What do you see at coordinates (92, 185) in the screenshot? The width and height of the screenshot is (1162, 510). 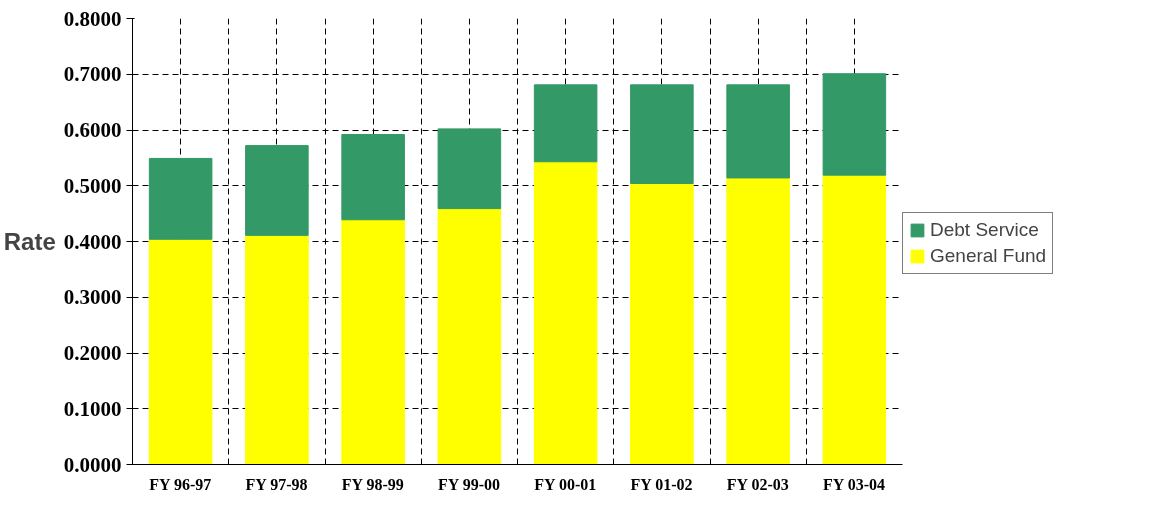 I see `y-tick-label: 0.5000` at bounding box center [92, 185].